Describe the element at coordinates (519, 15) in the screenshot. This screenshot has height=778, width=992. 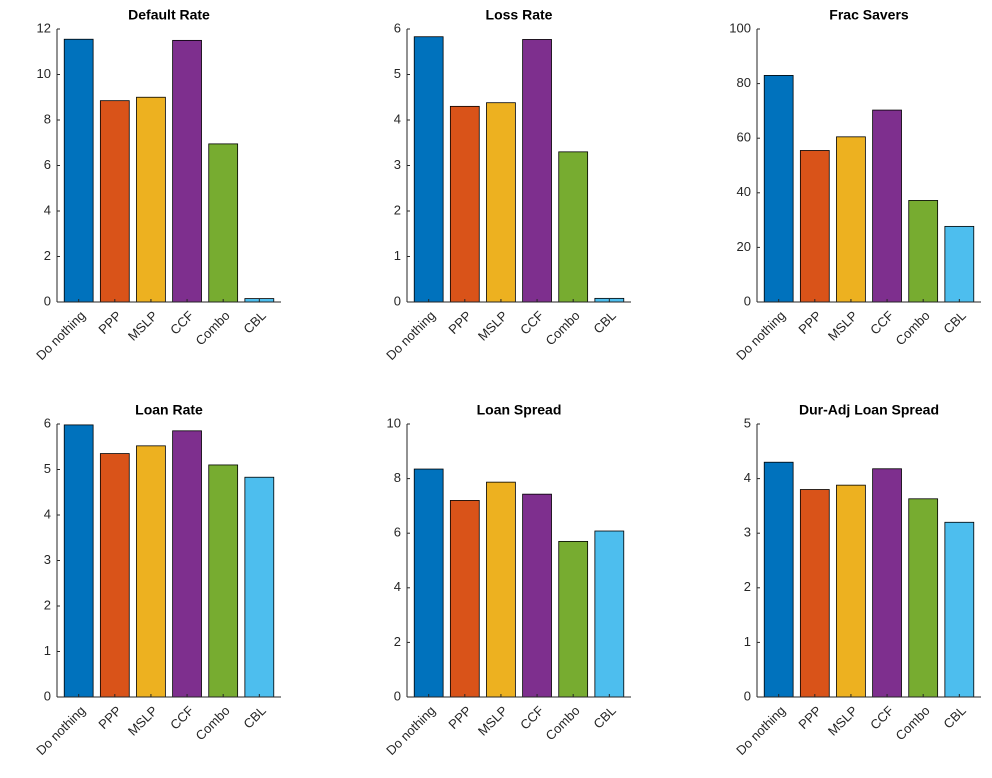
I see `chart-title: Loss Rate` at that location.